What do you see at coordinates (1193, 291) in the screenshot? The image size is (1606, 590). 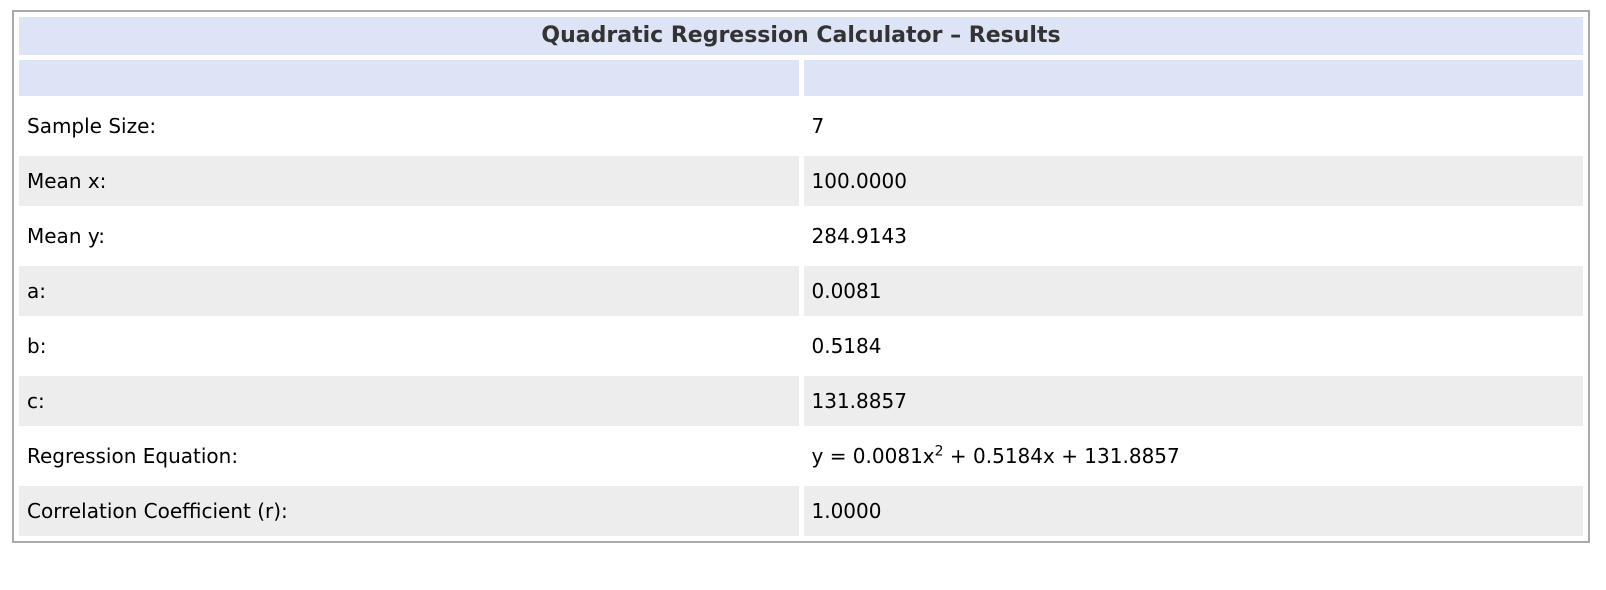 I see `result-value: 0.0081` at bounding box center [1193, 291].